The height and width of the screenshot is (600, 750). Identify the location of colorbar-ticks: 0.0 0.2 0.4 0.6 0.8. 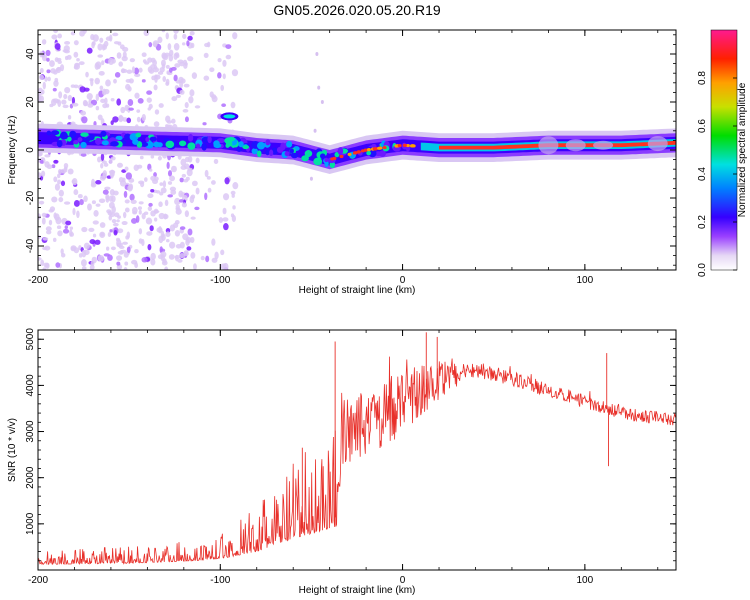
(717, 174).